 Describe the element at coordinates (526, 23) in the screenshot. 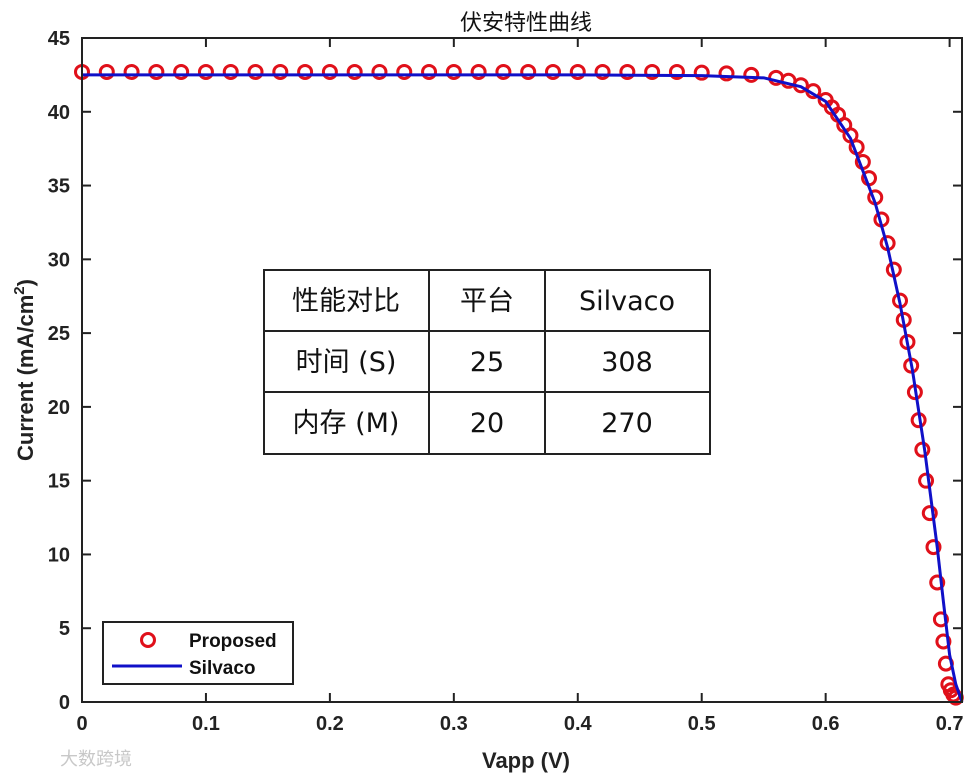

I see `chart-title: 伏安特性曲线` at that location.